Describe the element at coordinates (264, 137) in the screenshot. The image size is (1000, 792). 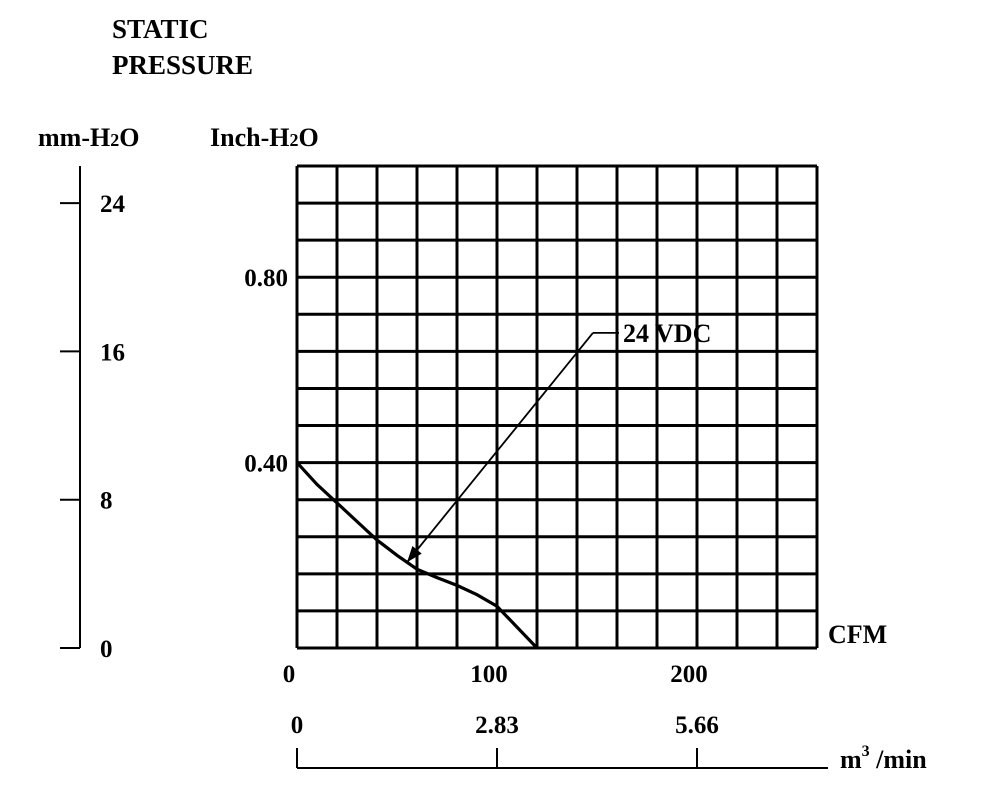
I see `y-units-inch: Inch-H2O` at that location.